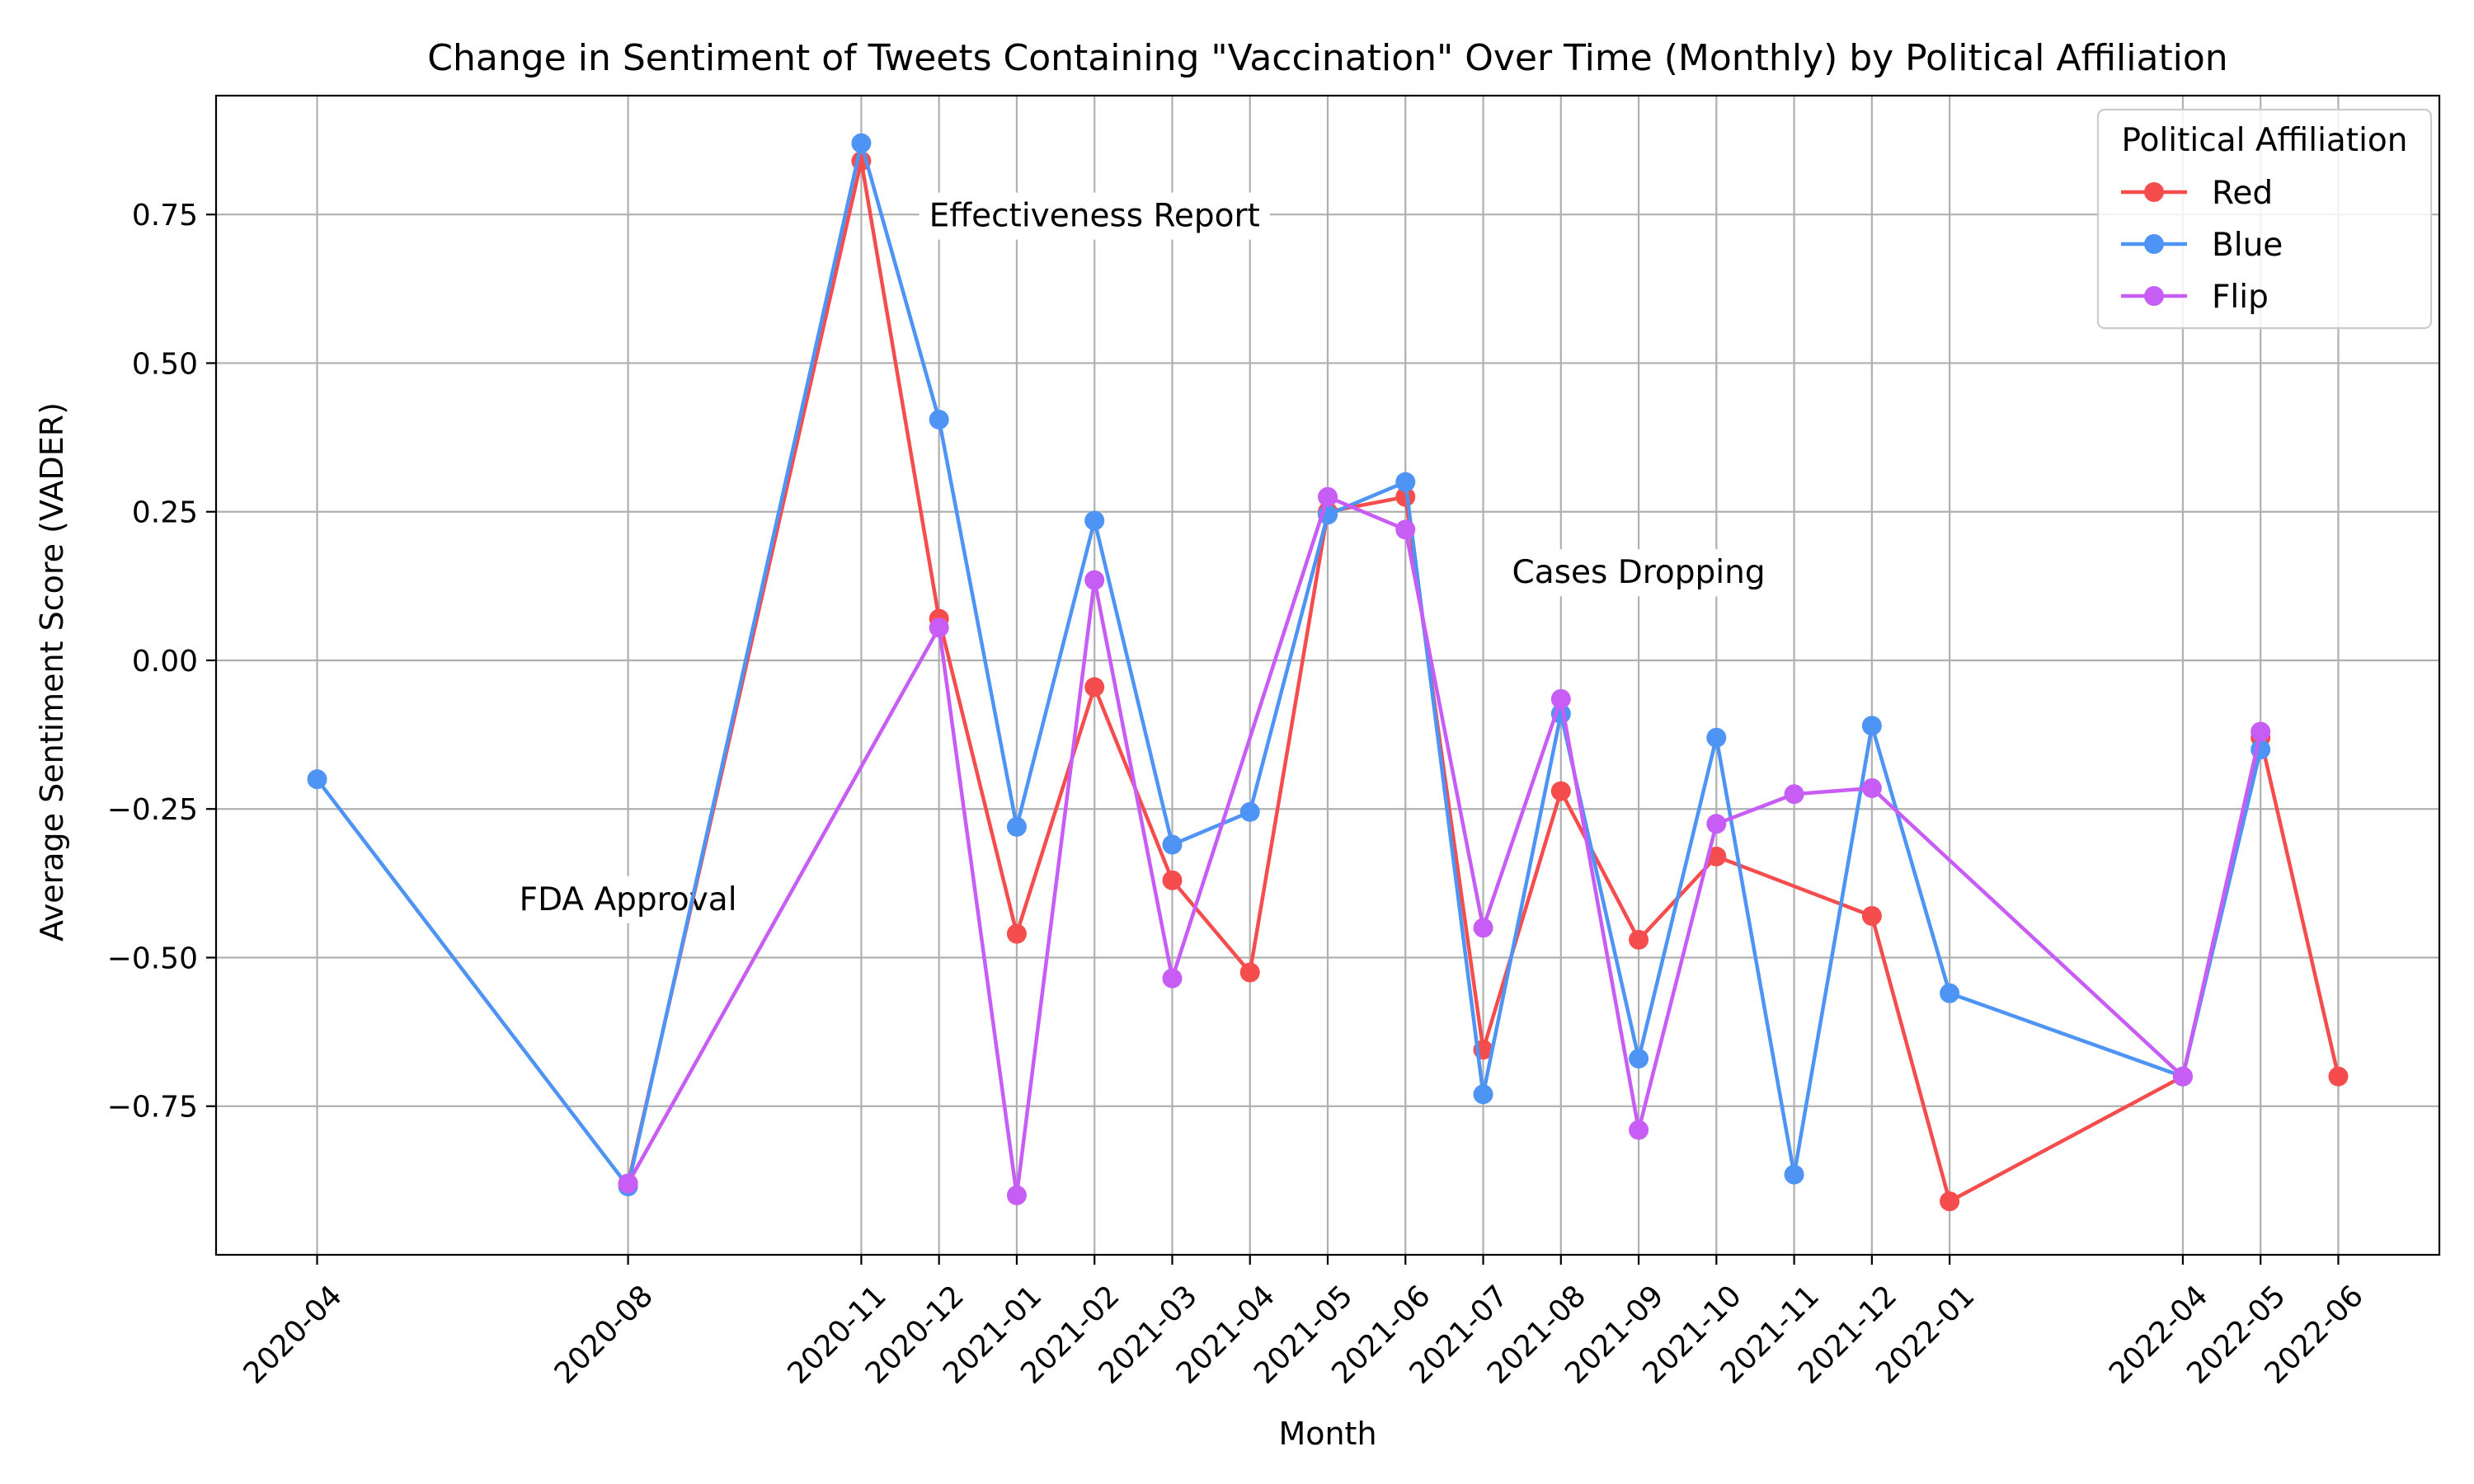 Image resolution: width=2474 pixels, height=1484 pixels. Describe the element at coordinates (165, 364) in the screenshot. I see `y-tick-label: 0.50` at that location.